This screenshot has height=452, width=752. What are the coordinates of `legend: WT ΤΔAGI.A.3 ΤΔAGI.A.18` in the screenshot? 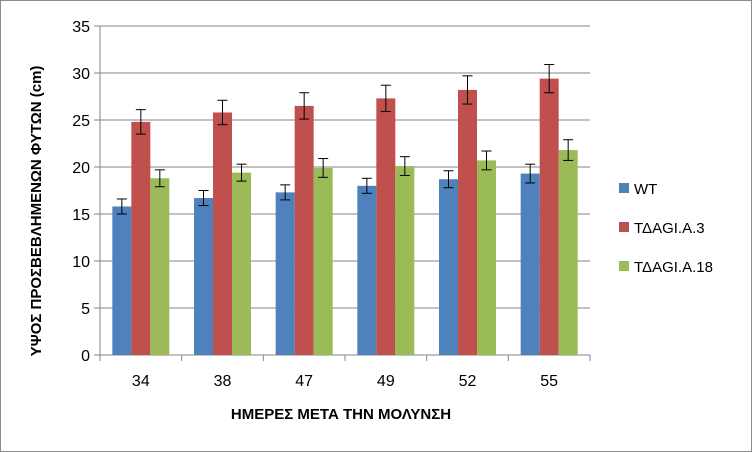 It's located at (666, 228).